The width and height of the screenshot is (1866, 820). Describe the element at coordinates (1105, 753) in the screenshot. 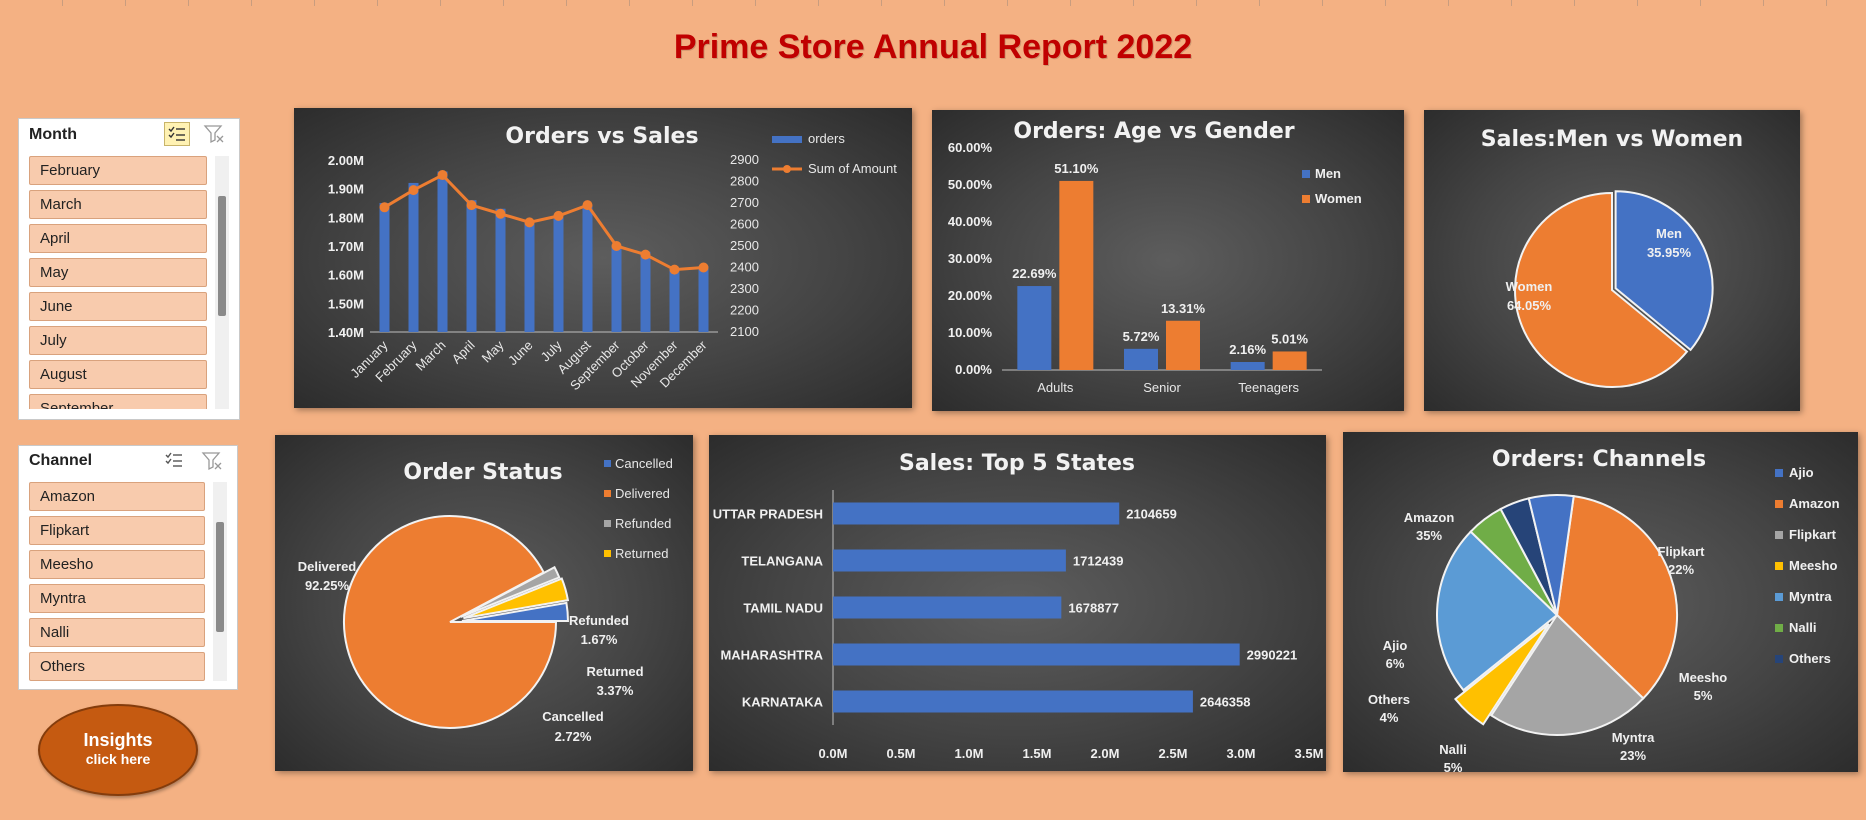

I see `x-tick-label: 2.0M` at that location.